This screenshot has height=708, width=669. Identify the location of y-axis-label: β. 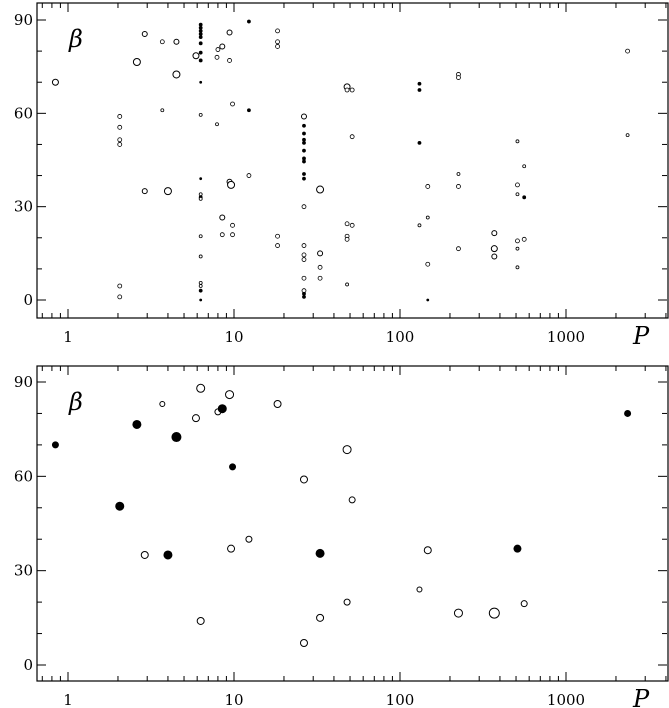
(75, 402).